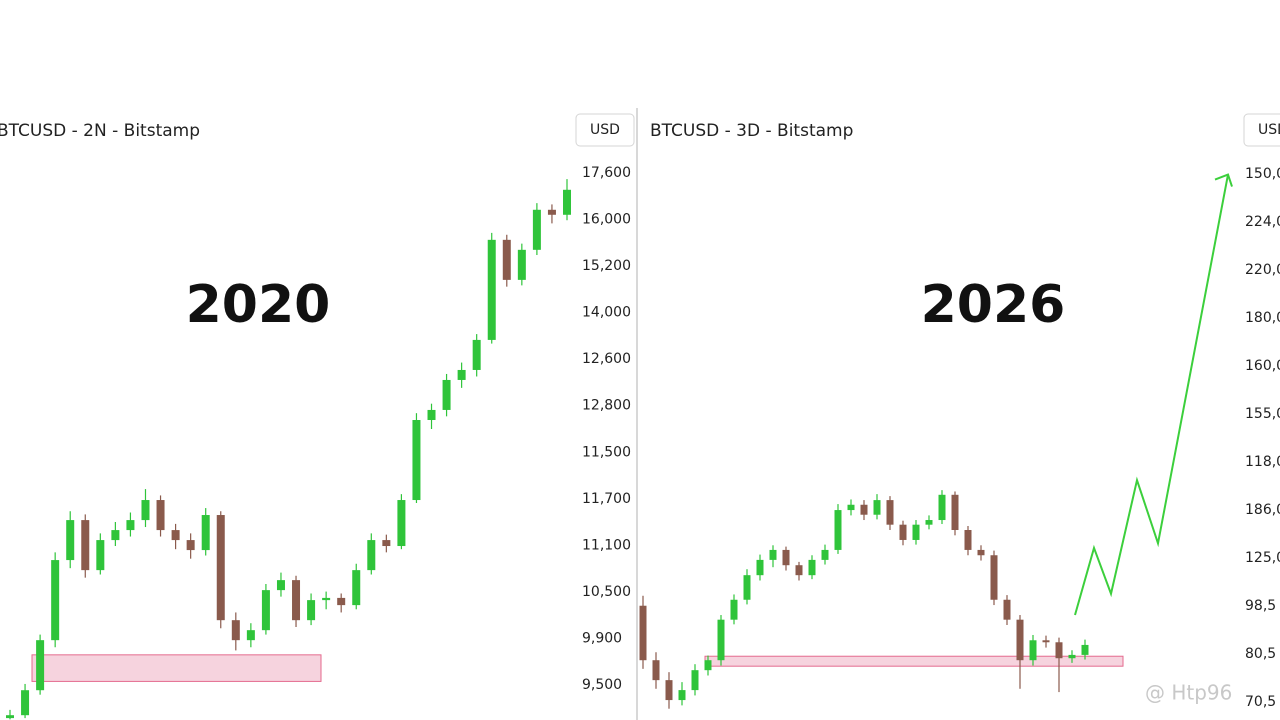 This screenshot has width=1280, height=720. I want to click on price-label: 98,5, so click(1260, 606).